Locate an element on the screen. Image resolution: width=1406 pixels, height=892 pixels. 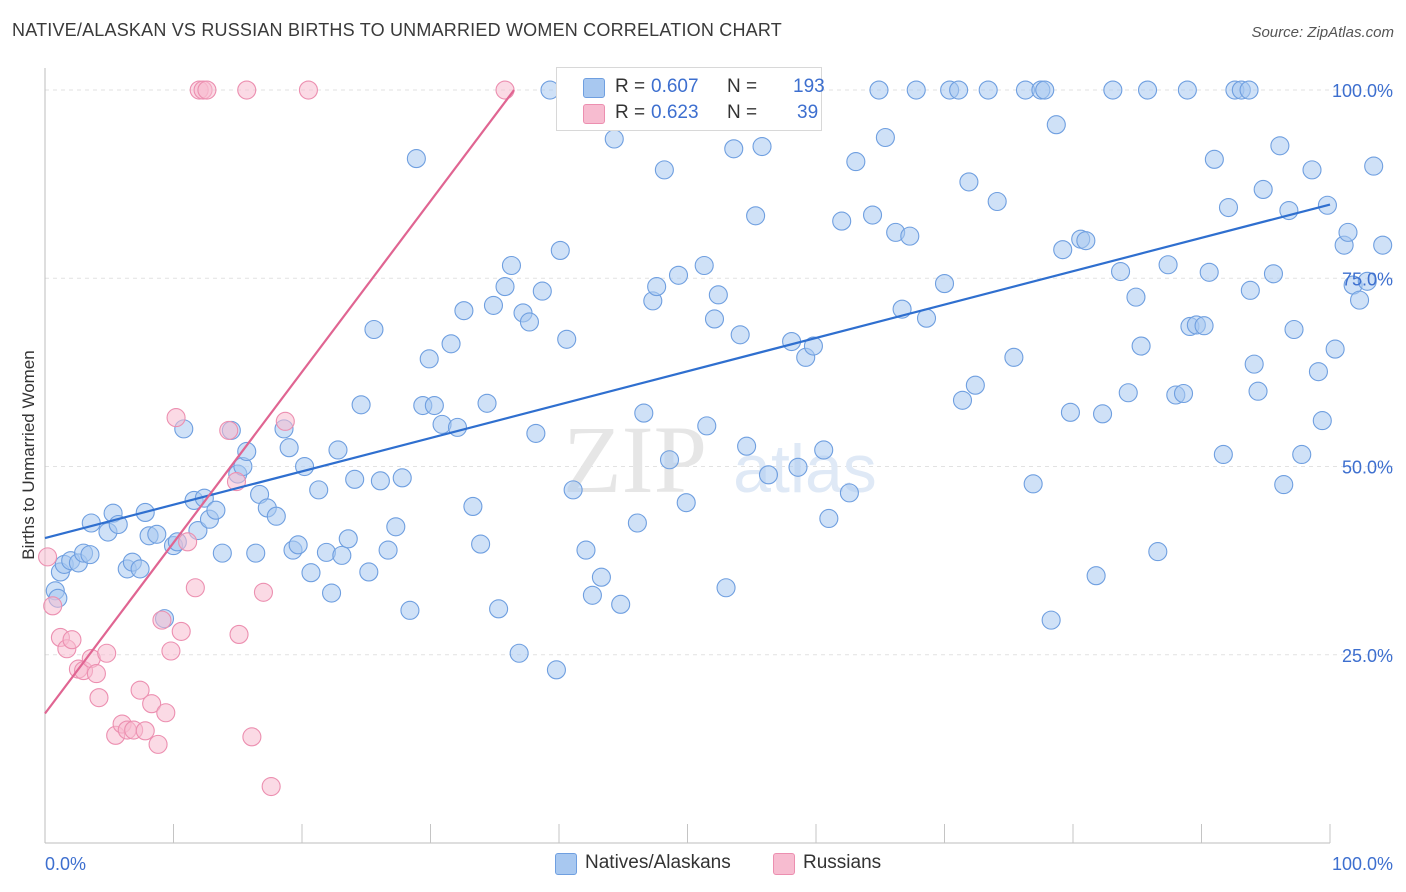
x-tick-label-max: 100.0% is located at coordinates (1362, 864).